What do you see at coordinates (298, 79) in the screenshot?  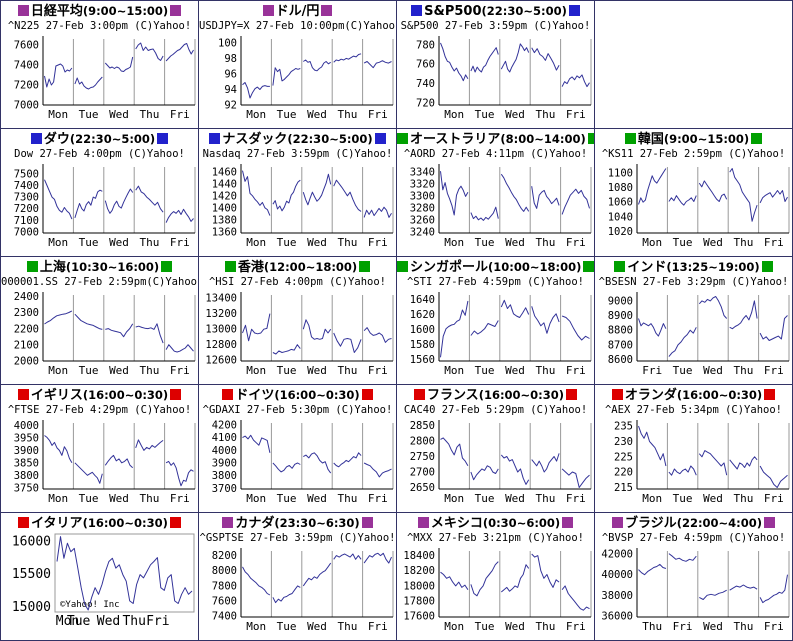 I see `chart-usdjpy: 100 98 96 94 92 Mon Tue Wed Thu Fri` at bounding box center [298, 79].